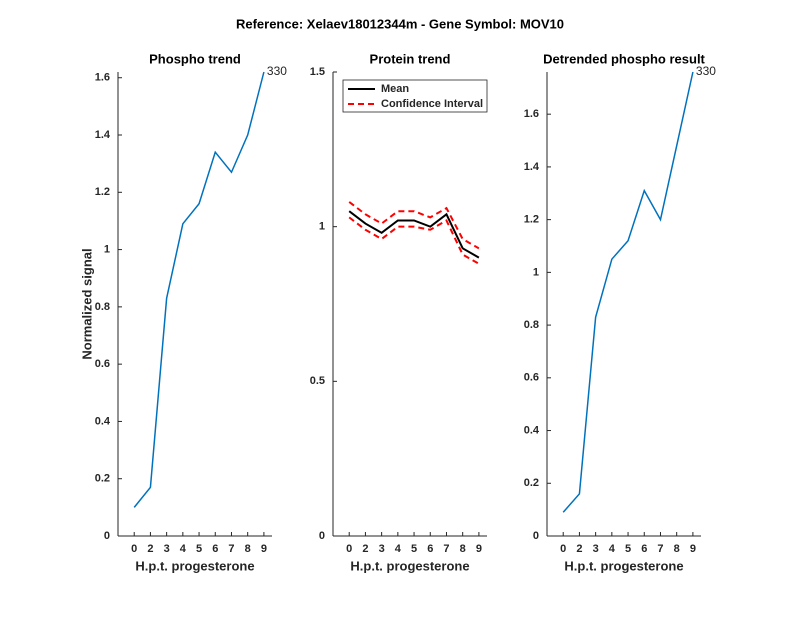 The image size is (800, 618). Describe the element at coordinates (195, 58) in the screenshot. I see `subplot-title: Phospho trend` at that location.